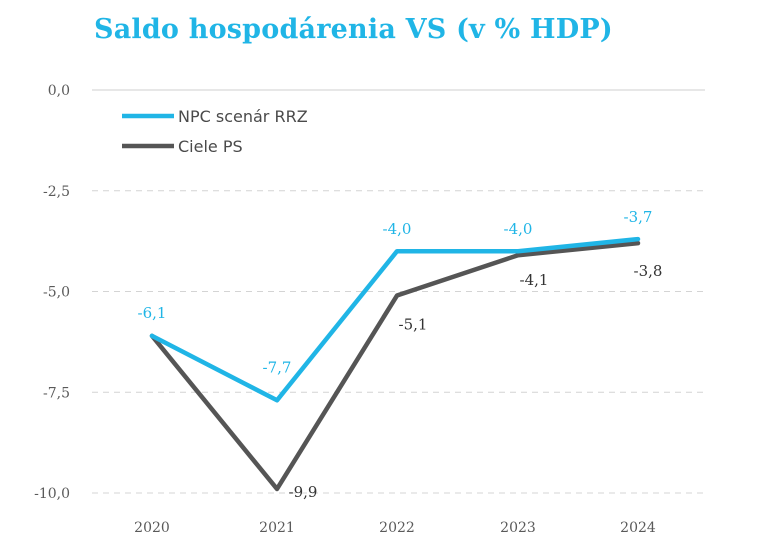 Image resolution: width=768 pixels, height=555 pixels. Describe the element at coordinates (152, 528) in the screenshot. I see `x-tick-label: 2020` at that location.